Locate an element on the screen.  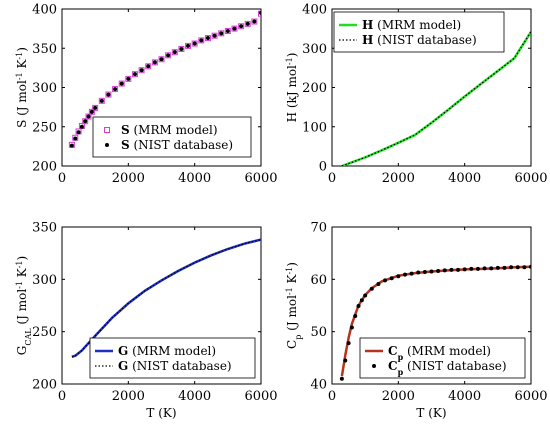
y-tick-label: 250 is located at coordinates (44, 332).